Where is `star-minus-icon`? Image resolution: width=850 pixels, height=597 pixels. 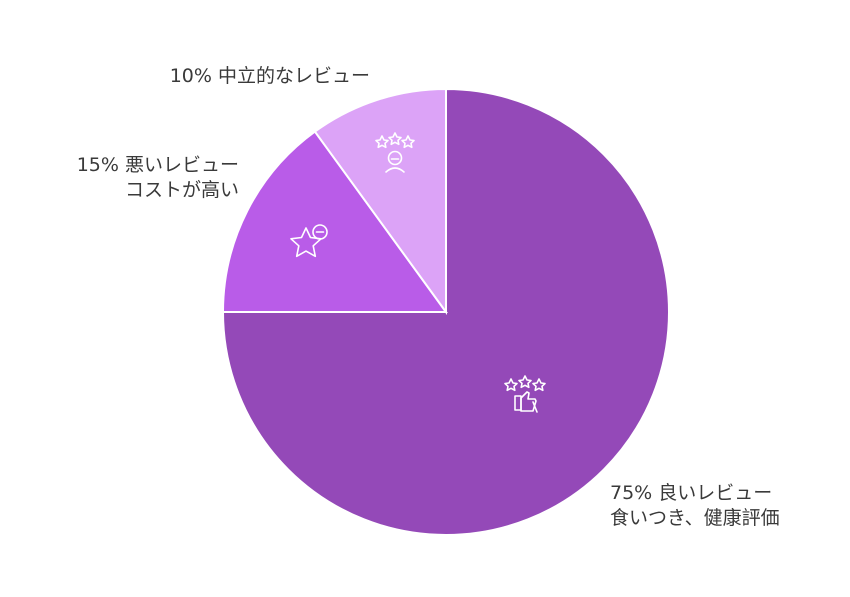 star-minus-icon is located at coordinates (309, 241).